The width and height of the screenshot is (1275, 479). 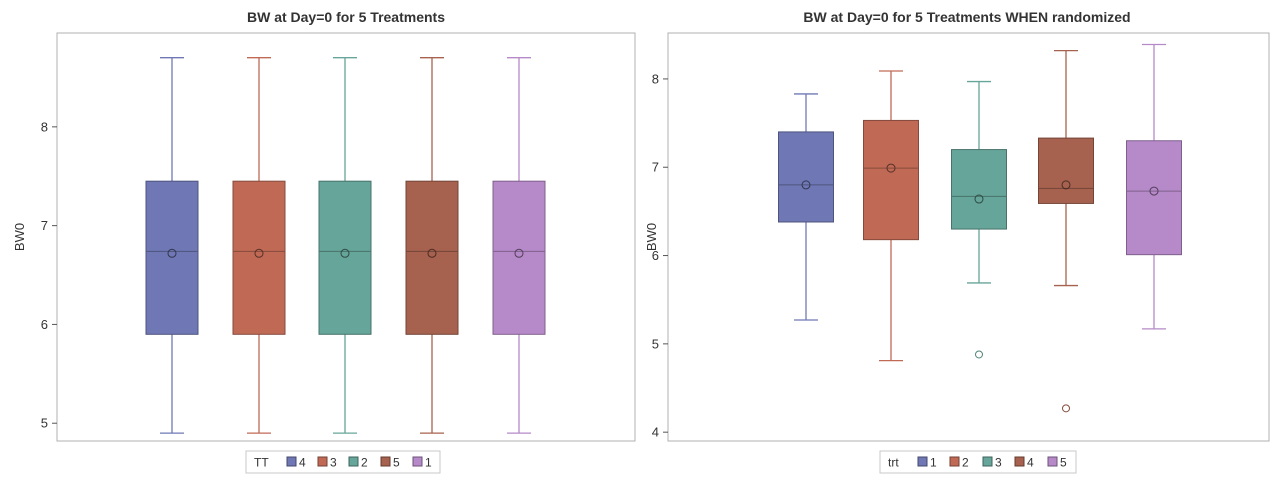 I want to click on legend: TT 4 3 2 5 1, so click(x=343, y=462).